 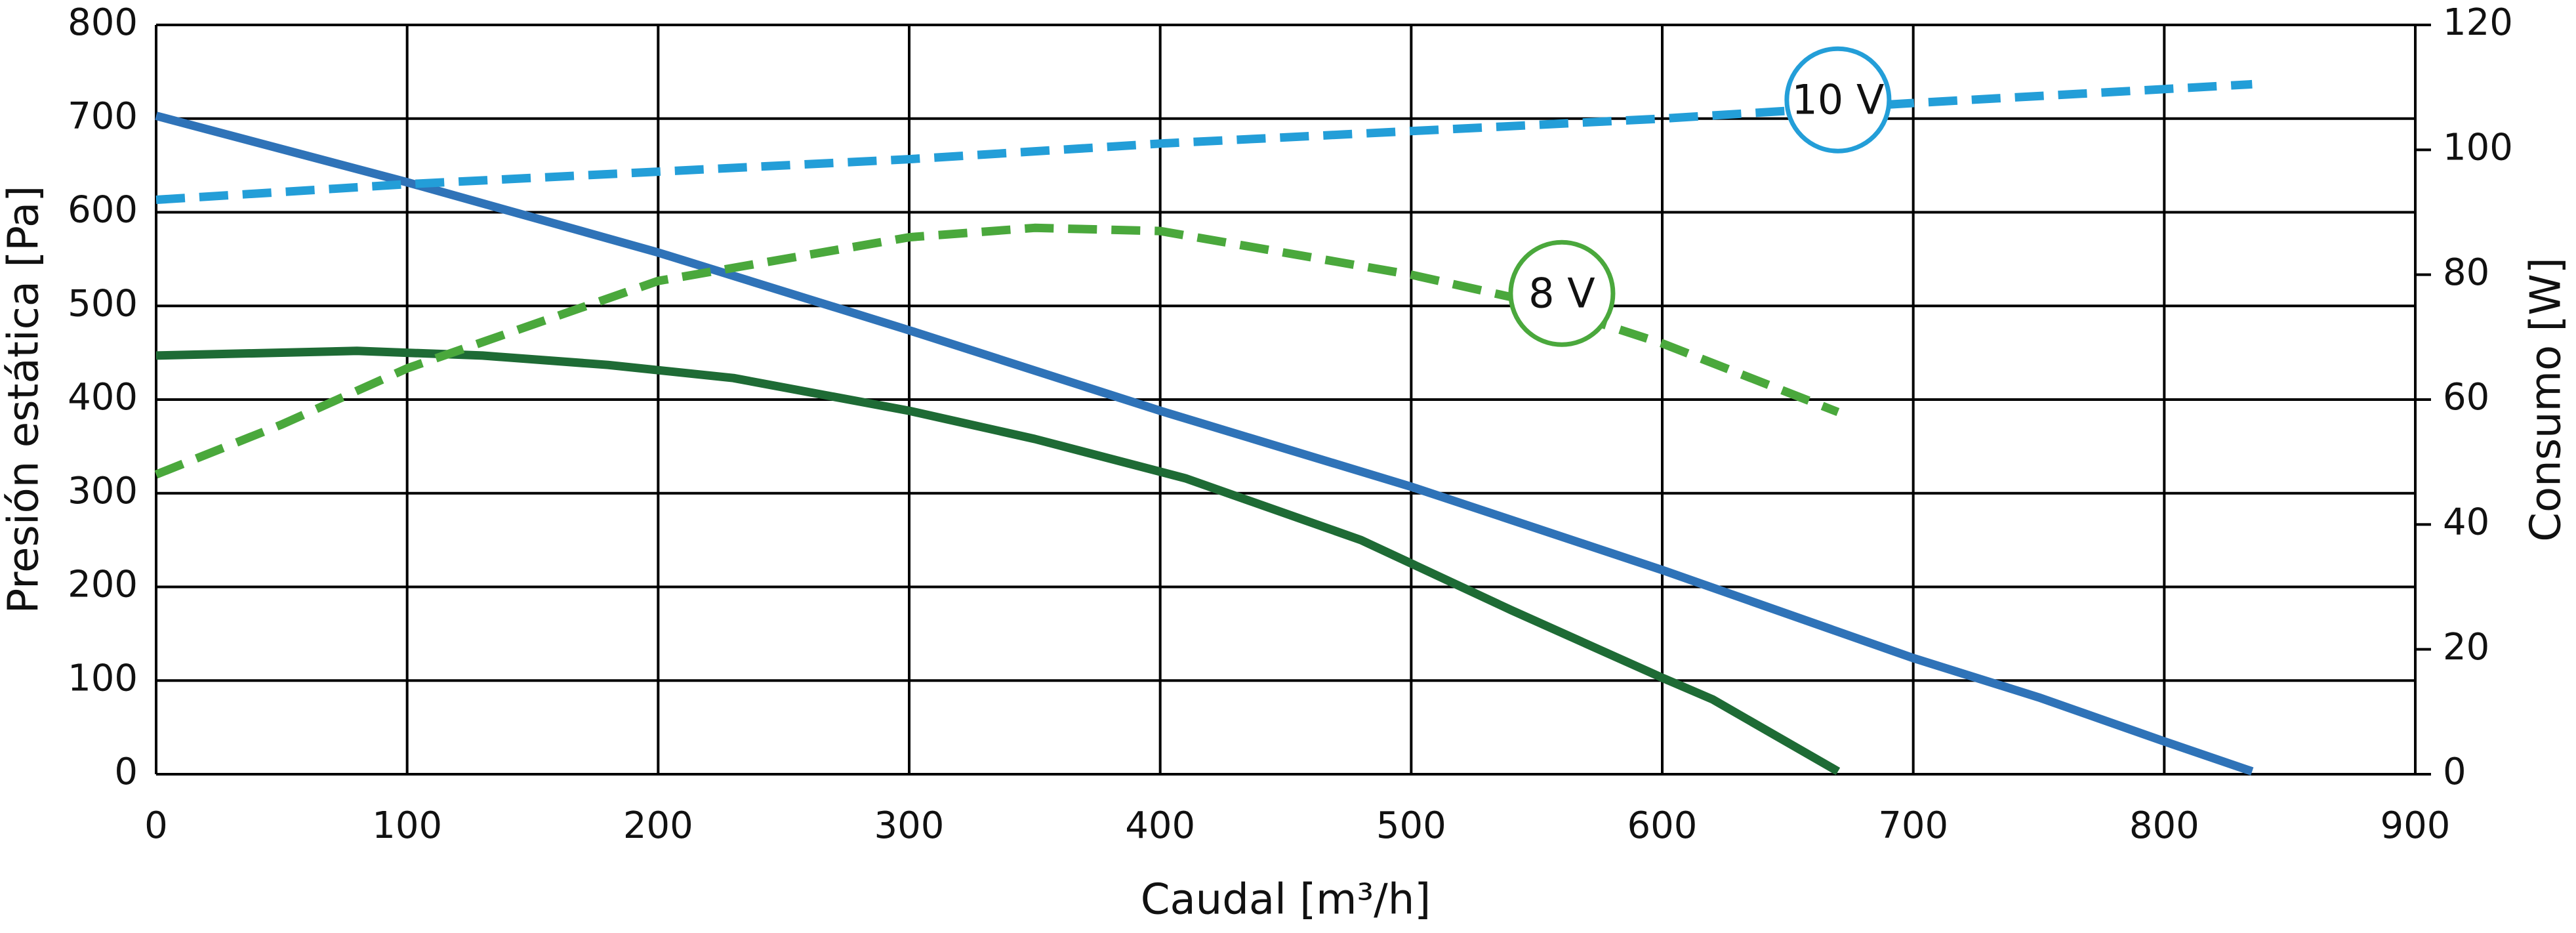 I want to click on x-tick-label: 400, so click(x=1160, y=826).